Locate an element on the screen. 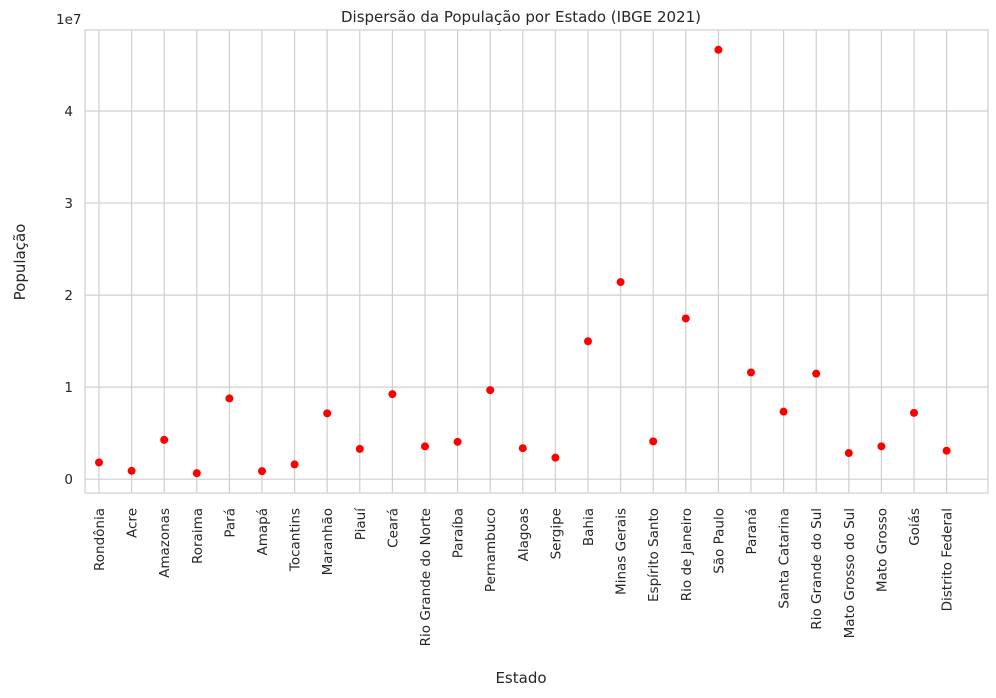  x-tick-label: Ceará is located at coordinates (393, 528).